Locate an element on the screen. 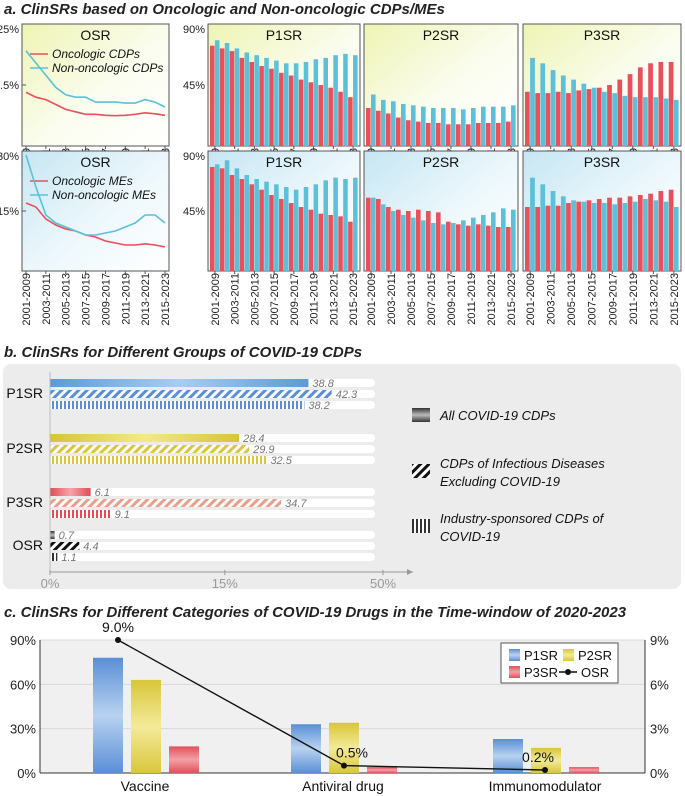  osr-series-line is located at coordinates (95, 225).